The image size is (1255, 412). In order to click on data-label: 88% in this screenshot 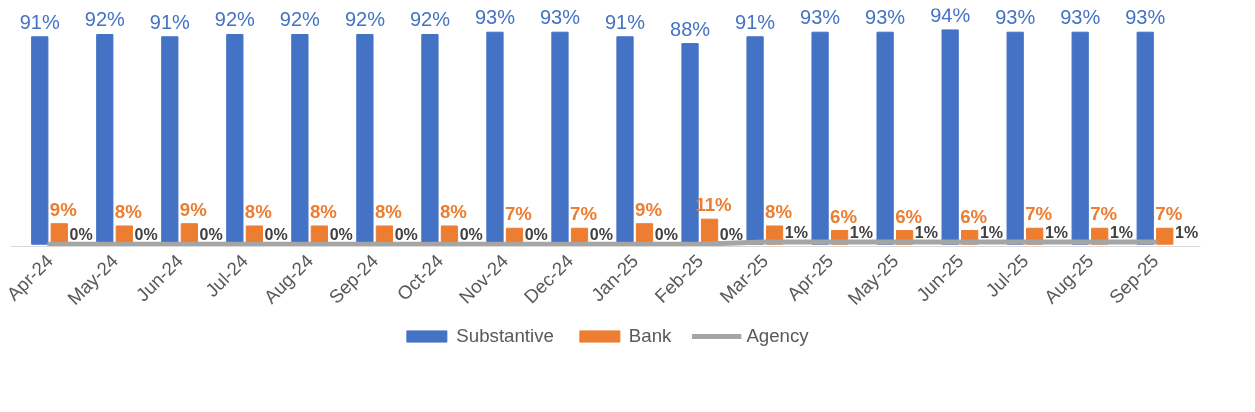, I will do `click(690, 28)`.